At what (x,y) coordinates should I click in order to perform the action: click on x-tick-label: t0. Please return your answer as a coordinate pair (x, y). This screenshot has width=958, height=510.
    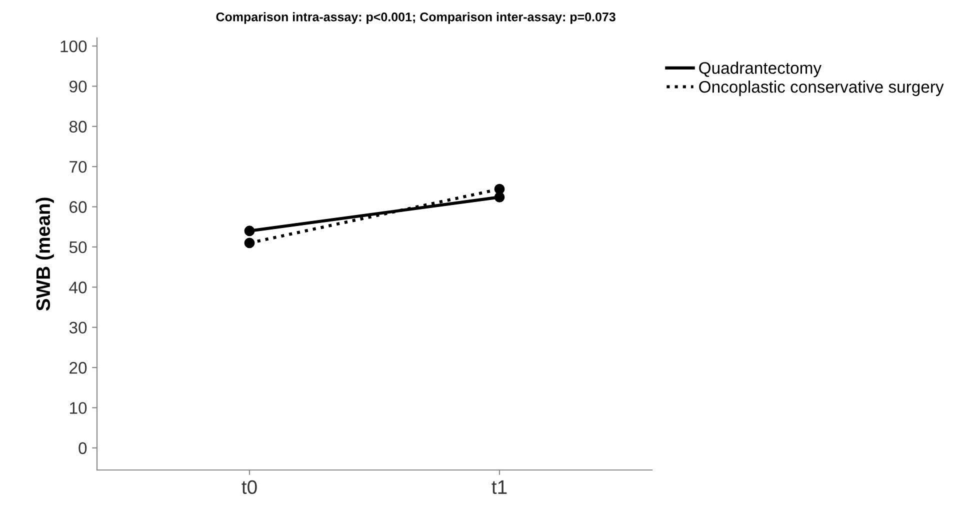
    Looking at the image, I should click on (249, 487).